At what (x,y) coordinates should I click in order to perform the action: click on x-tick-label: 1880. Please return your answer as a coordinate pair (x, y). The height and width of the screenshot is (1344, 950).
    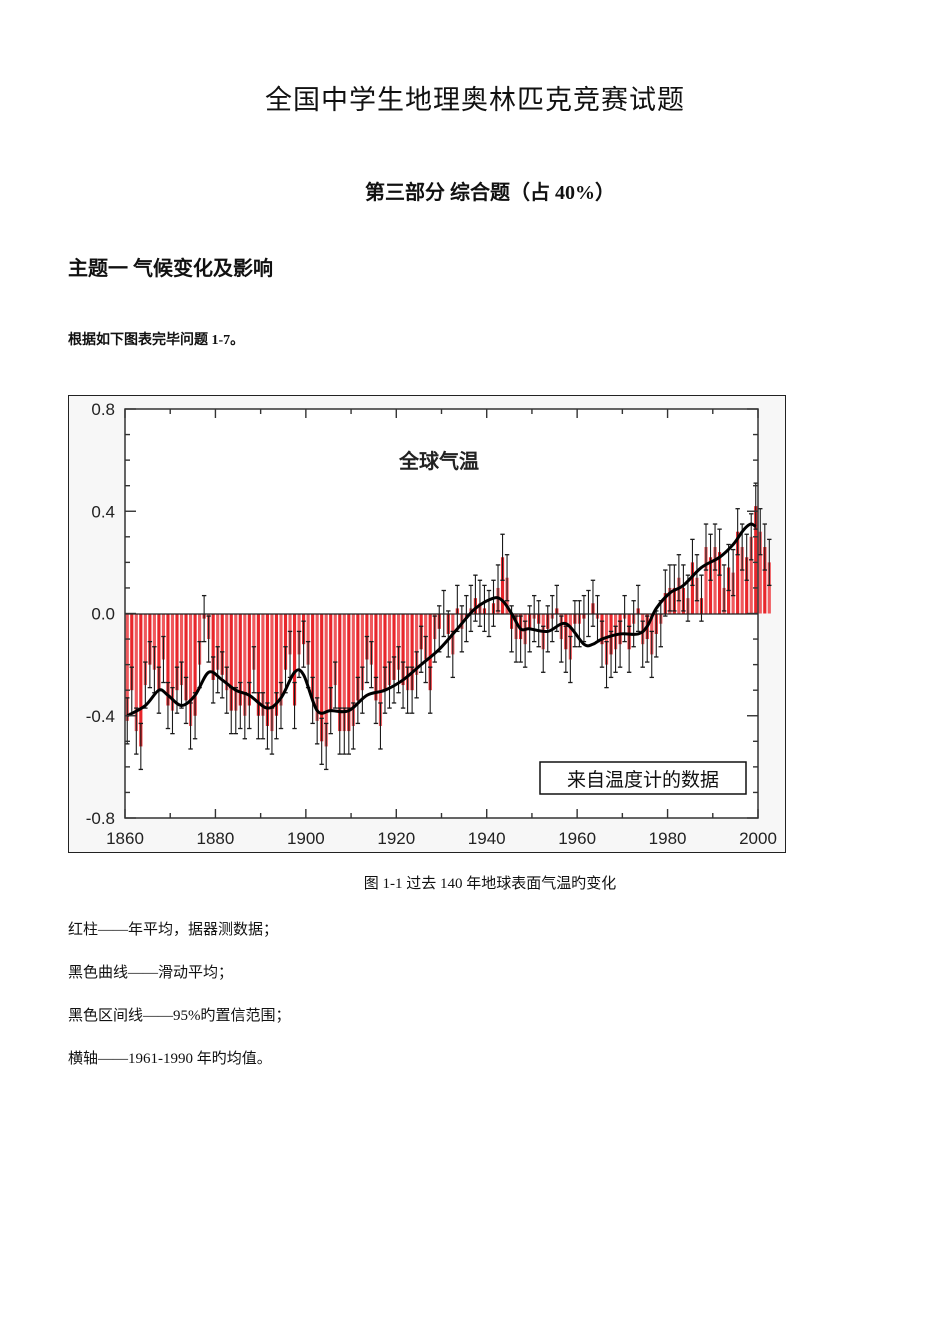
    Looking at the image, I should click on (216, 838).